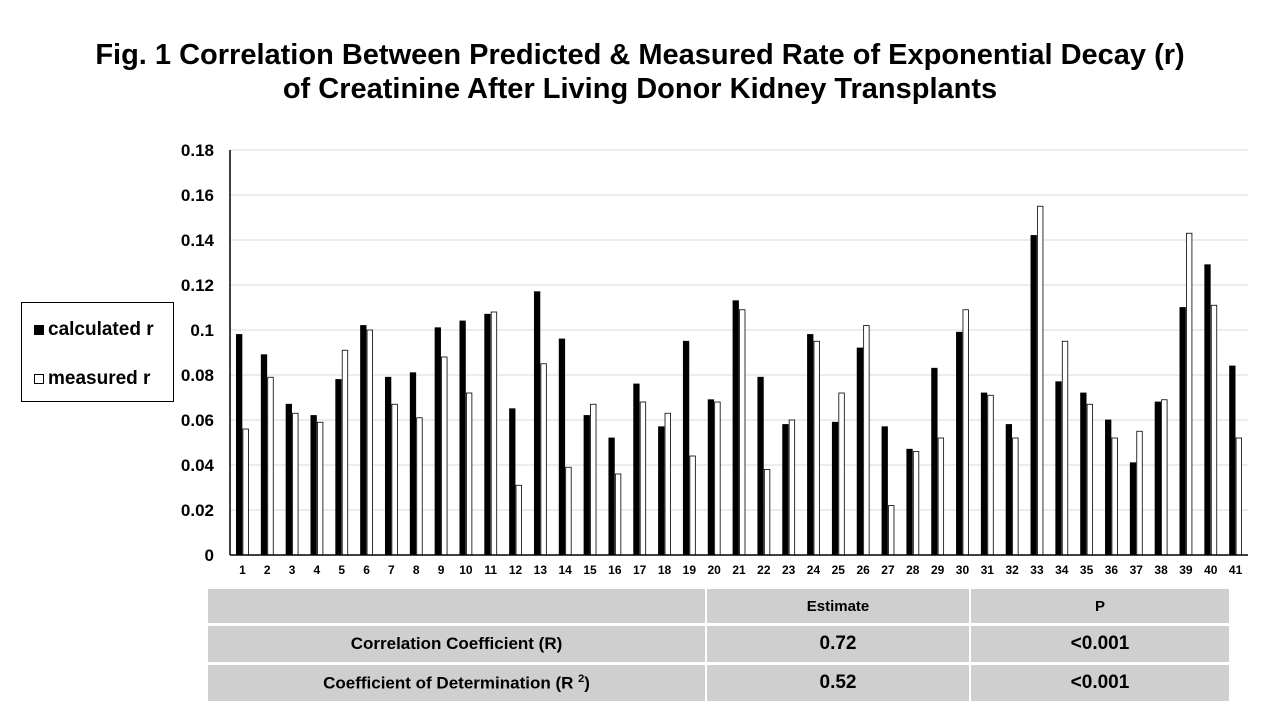 Image resolution: width=1280 pixels, height=720 pixels. What do you see at coordinates (1186, 570) in the screenshot?
I see `x-tick-label: 39` at bounding box center [1186, 570].